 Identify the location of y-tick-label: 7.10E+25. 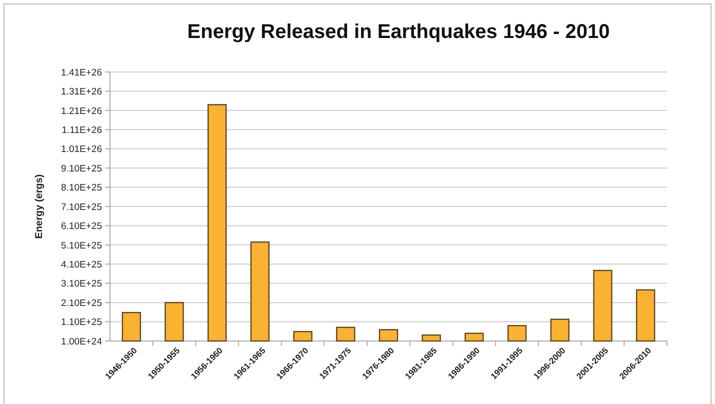
(81, 207).